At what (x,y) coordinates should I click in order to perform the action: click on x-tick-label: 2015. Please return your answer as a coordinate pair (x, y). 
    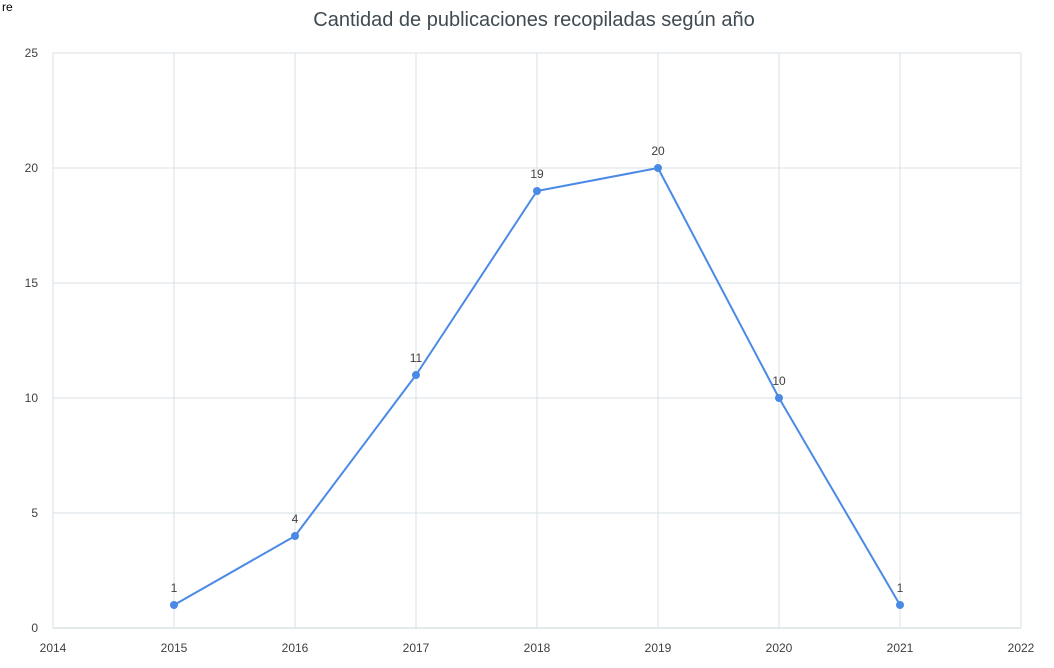
    Looking at the image, I should click on (174, 648).